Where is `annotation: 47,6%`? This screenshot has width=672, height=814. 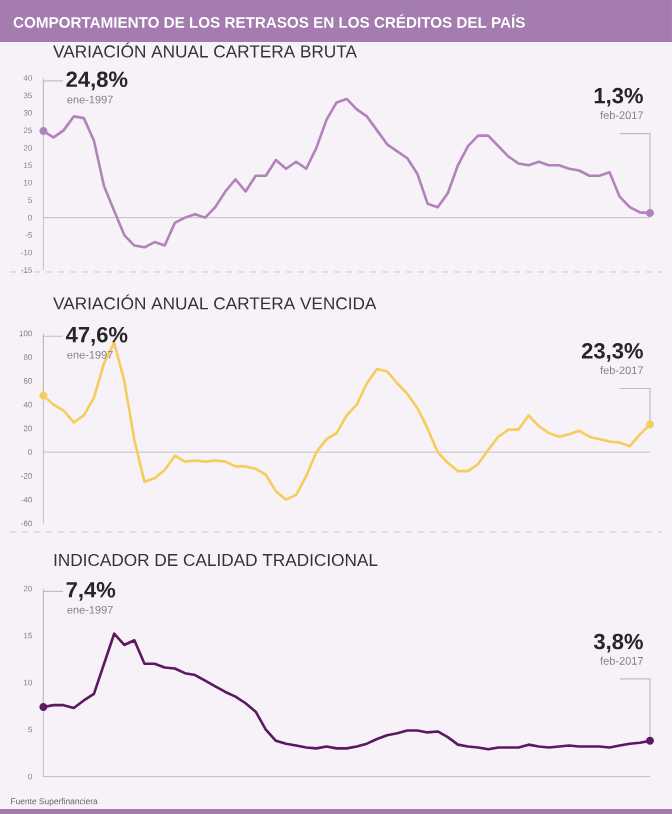 annotation: 47,6% is located at coordinates (96, 336).